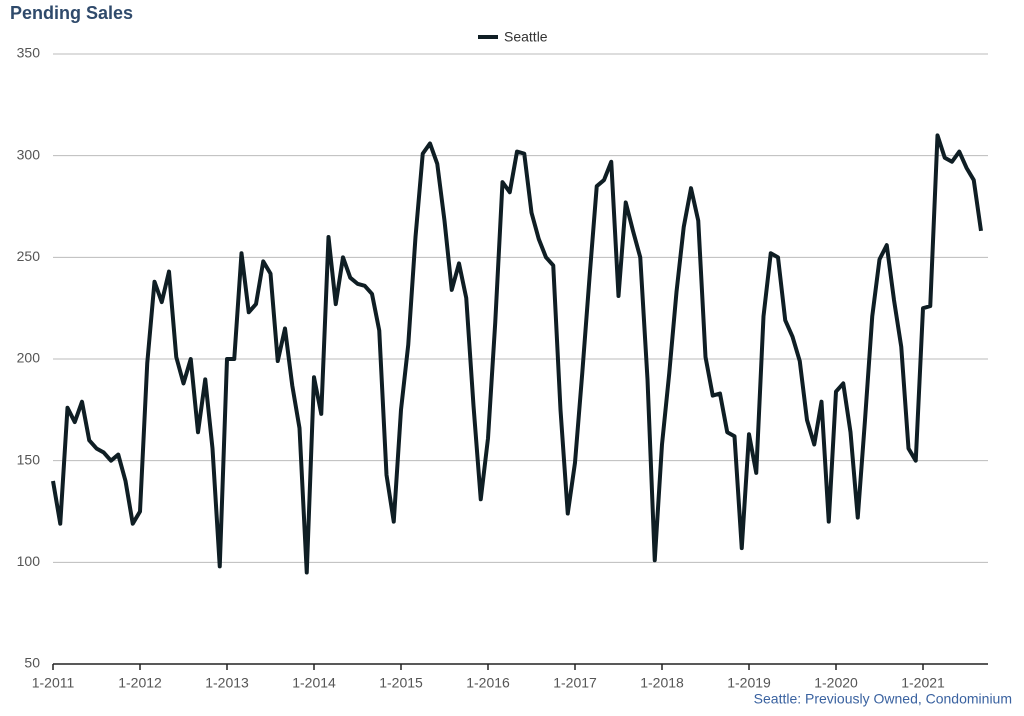 The image size is (1024, 716). Describe the element at coordinates (488, 683) in the screenshot. I see `x-tick-label: 1-2016` at that location.